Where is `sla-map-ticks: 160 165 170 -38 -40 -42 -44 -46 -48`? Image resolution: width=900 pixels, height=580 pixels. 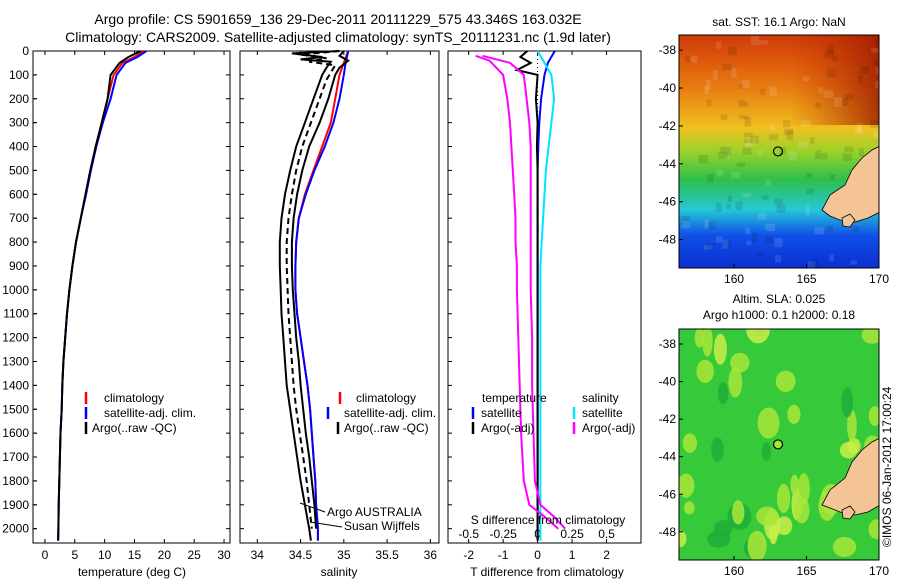 sla-map-ticks: 160 165 170 -38 -40 -42 -44 -46 -48 is located at coordinates (774, 457).